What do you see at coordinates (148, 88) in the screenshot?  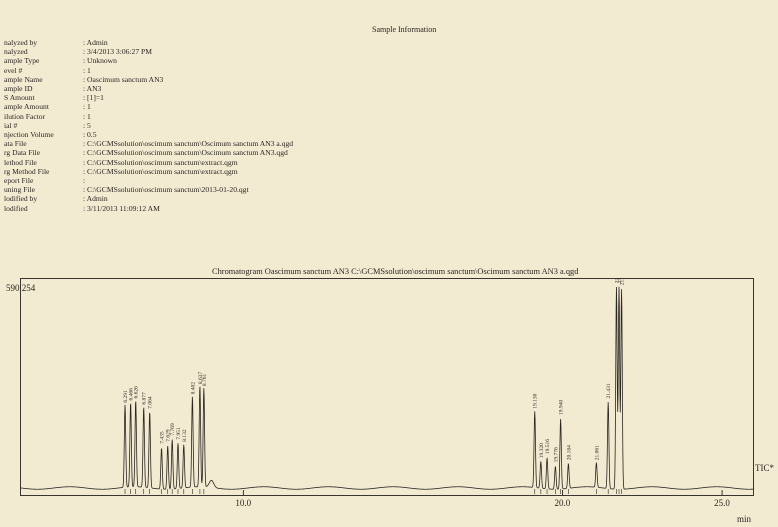 I see `info-row: ample ID : AN3` at bounding box center [148, 88].